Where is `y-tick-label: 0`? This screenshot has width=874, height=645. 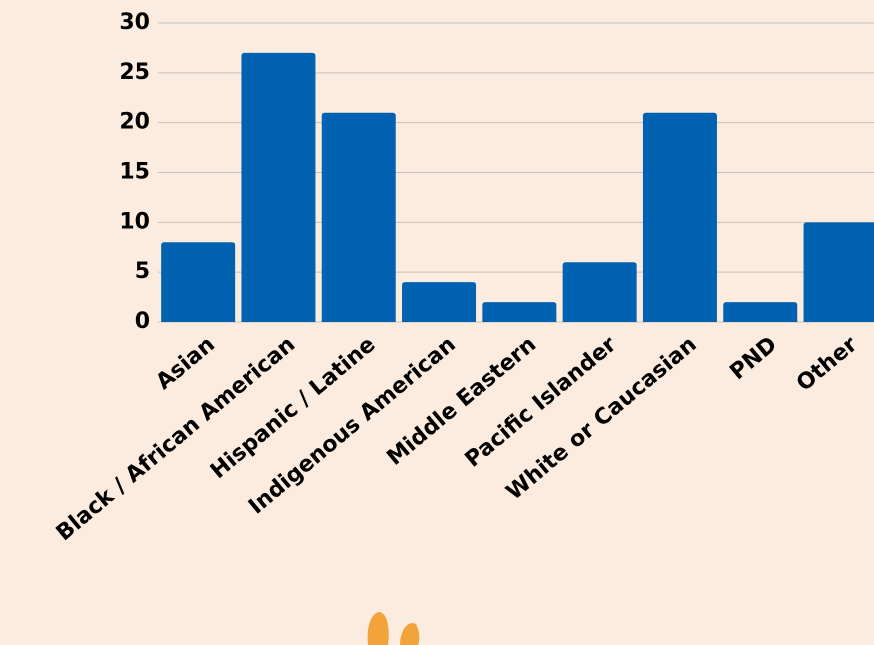 y-tick-label: 0 is located at coordinates (142, 321).